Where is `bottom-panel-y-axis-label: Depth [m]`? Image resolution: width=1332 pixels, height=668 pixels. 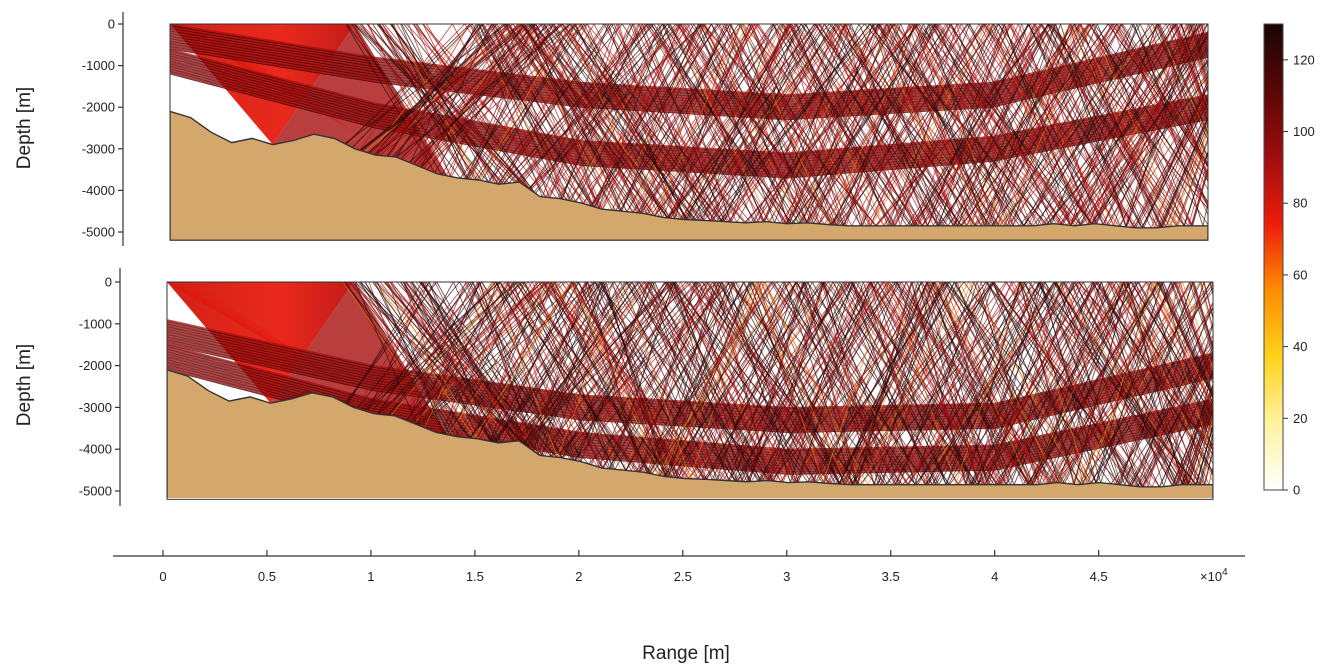 bottom-panel-y-axis-label: Depth [m] is located at coordinates (24, 385).